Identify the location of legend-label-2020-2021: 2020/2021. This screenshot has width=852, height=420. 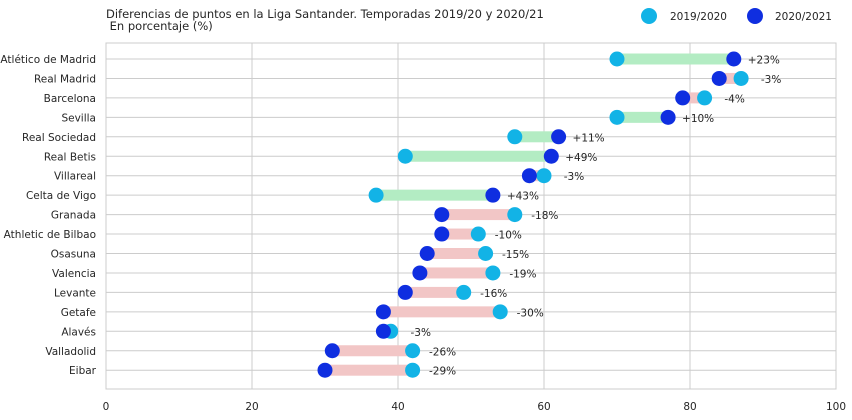
(803, 17).